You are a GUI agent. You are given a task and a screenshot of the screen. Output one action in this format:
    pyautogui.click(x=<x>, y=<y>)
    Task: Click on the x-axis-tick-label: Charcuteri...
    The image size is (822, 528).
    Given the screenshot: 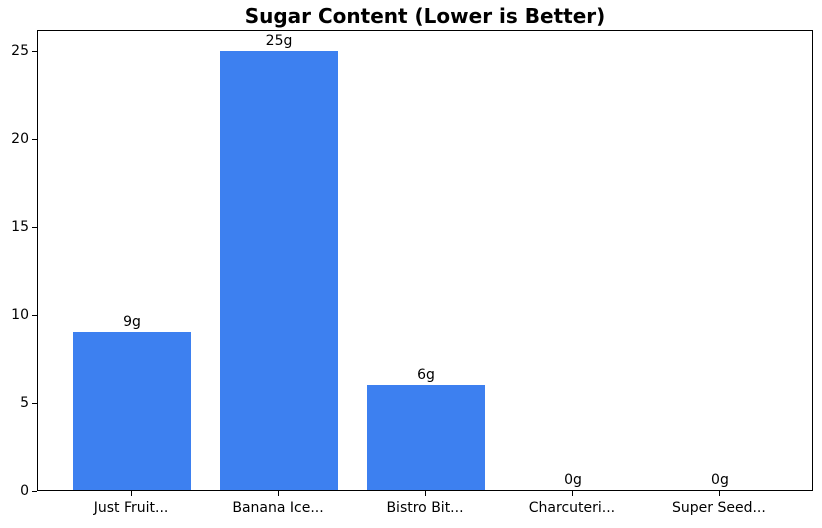 What is the action you would take?
    pyautogui.click(x=572, y=508)
    